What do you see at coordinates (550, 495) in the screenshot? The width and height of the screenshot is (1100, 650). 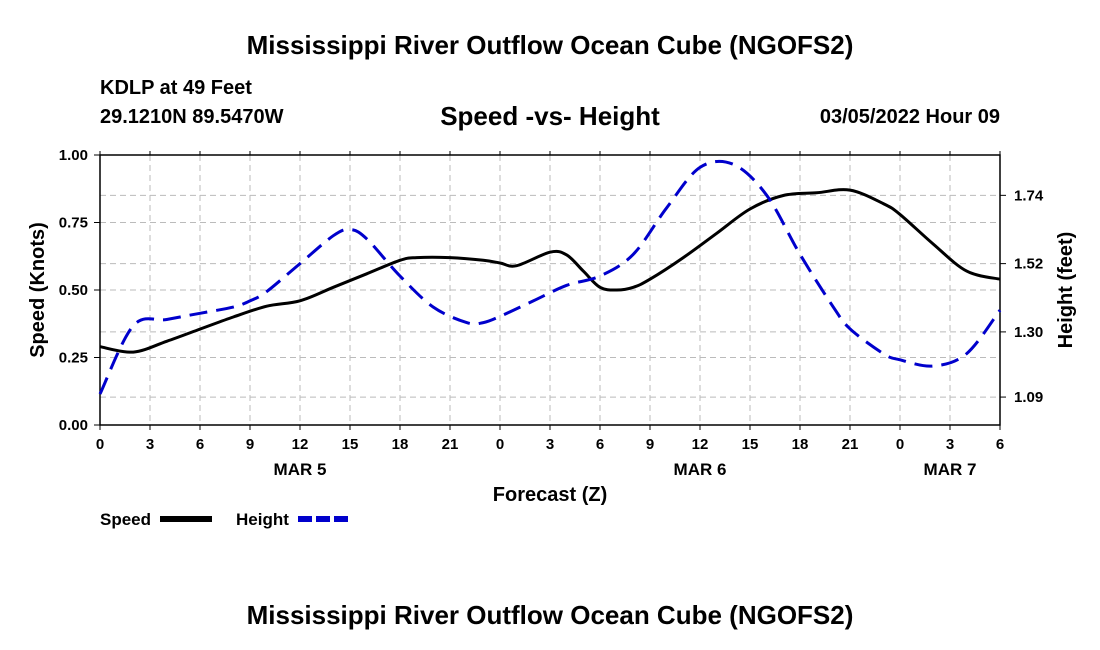 I see `x-axis-title: Forecast (Z)` at bounding box center [550, 495].